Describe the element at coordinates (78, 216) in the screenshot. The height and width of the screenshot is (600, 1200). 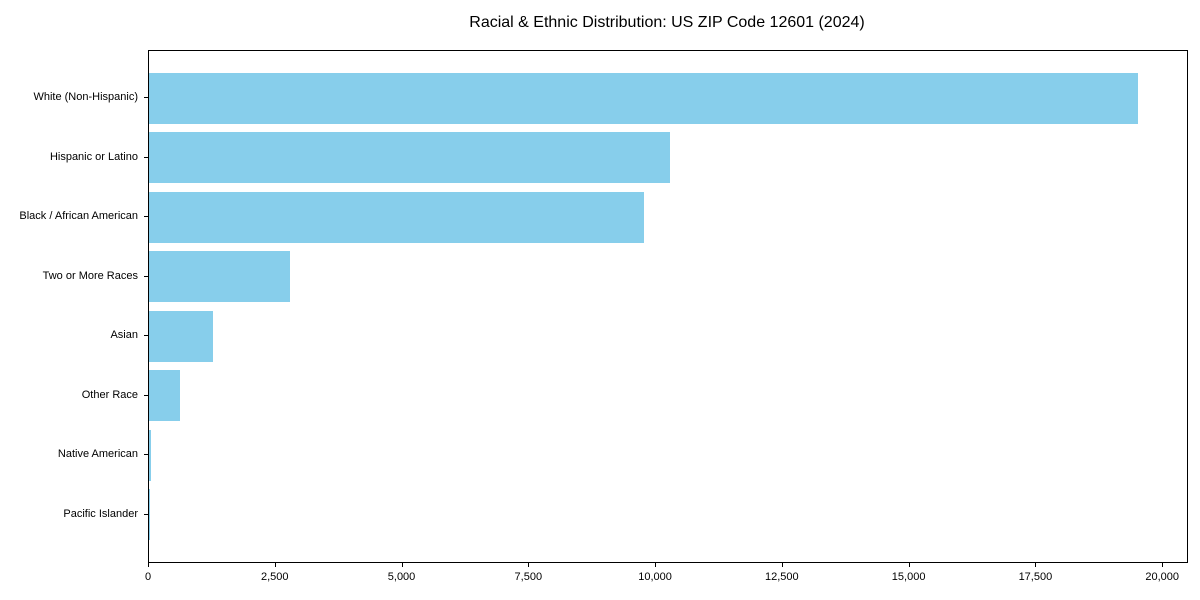
I see `y-tick-label: Black / African American` at that location.